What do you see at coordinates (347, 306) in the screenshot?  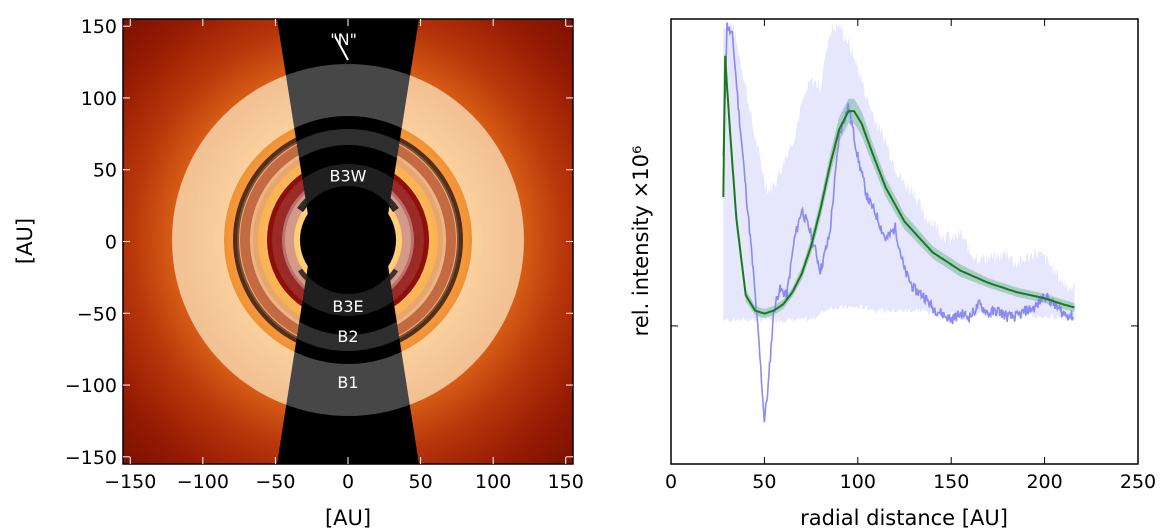 I see `region-label: B3E` at bounding box center [347, 306].